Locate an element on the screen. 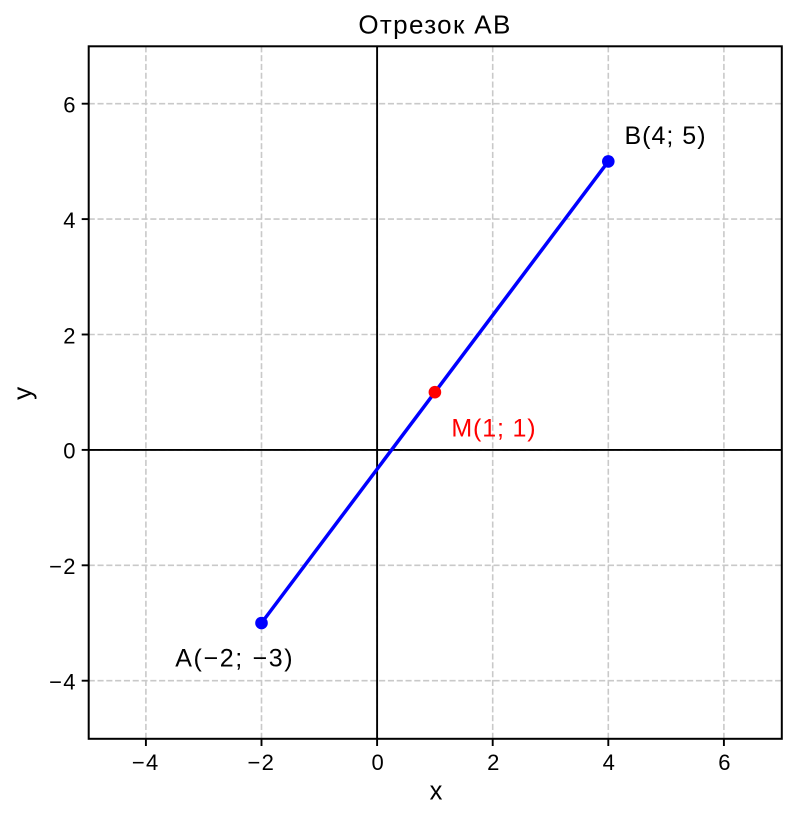 The image size is (796, 817). svg-text: M(1; 1) is located at coordinates (493, 429).